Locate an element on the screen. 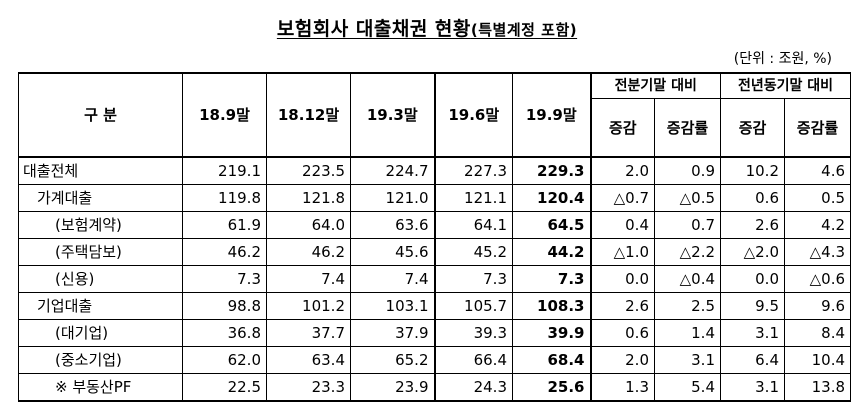  value-cell: 61.9 is located at coordinates (224, 225).